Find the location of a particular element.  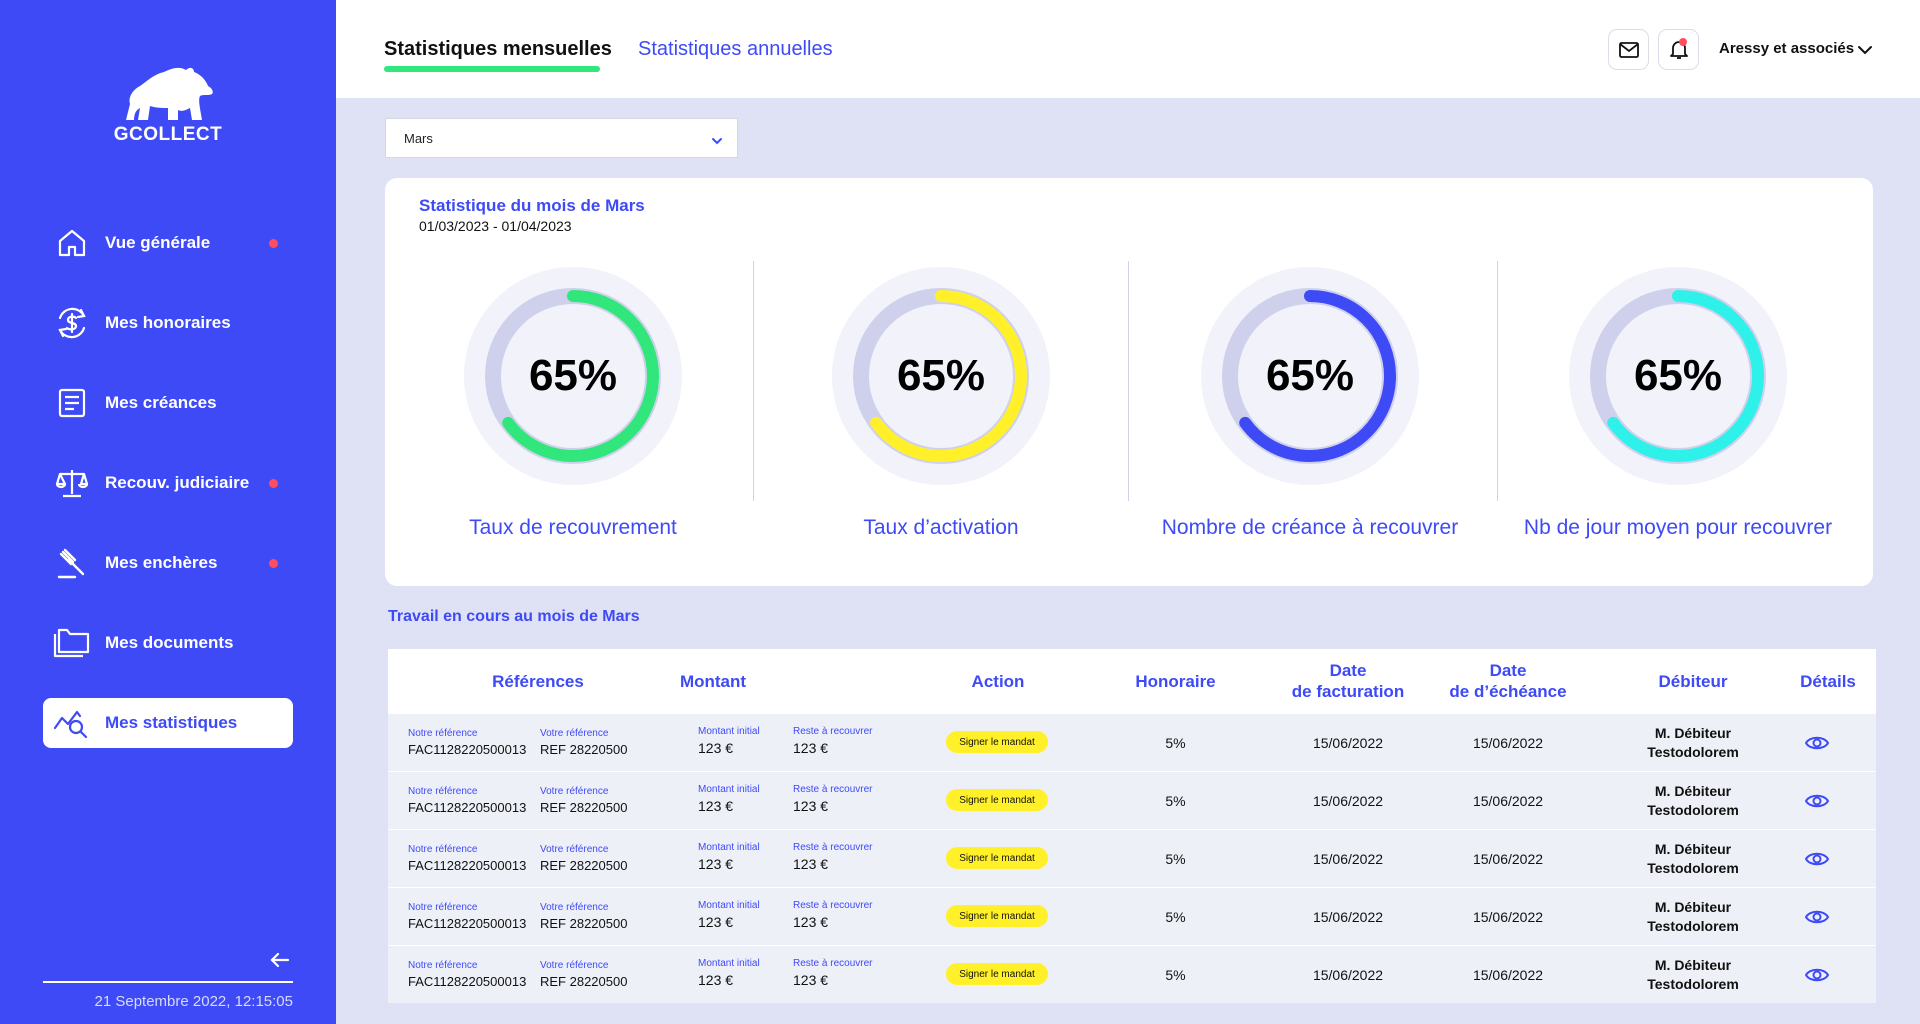

col-honoraire: Honoraire is located at coordinates (1175, 681).